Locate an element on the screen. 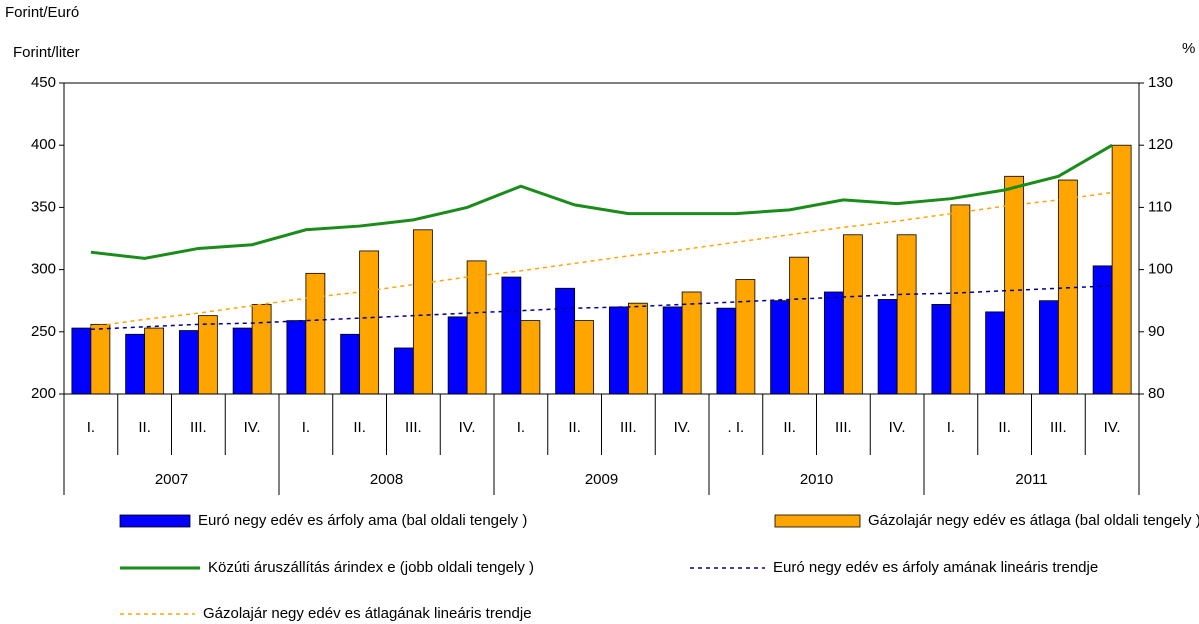  y2-tick-label: 100 is located at coordinates (1160, 269).